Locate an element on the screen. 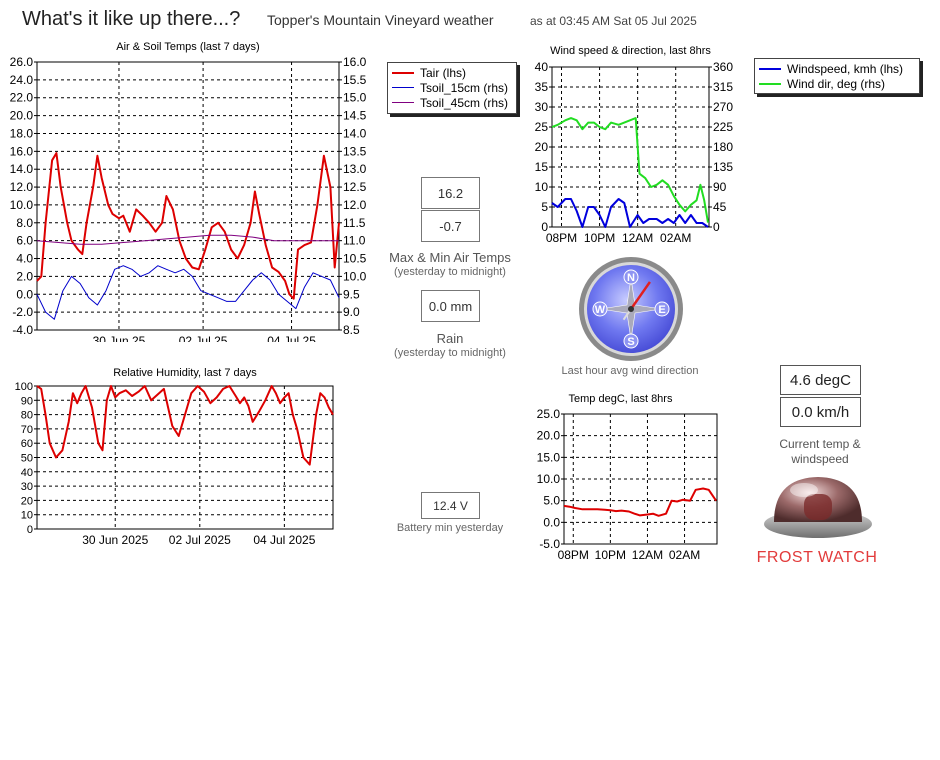  battery-label: Battery min yesterday is located at coordinates (450, 528).